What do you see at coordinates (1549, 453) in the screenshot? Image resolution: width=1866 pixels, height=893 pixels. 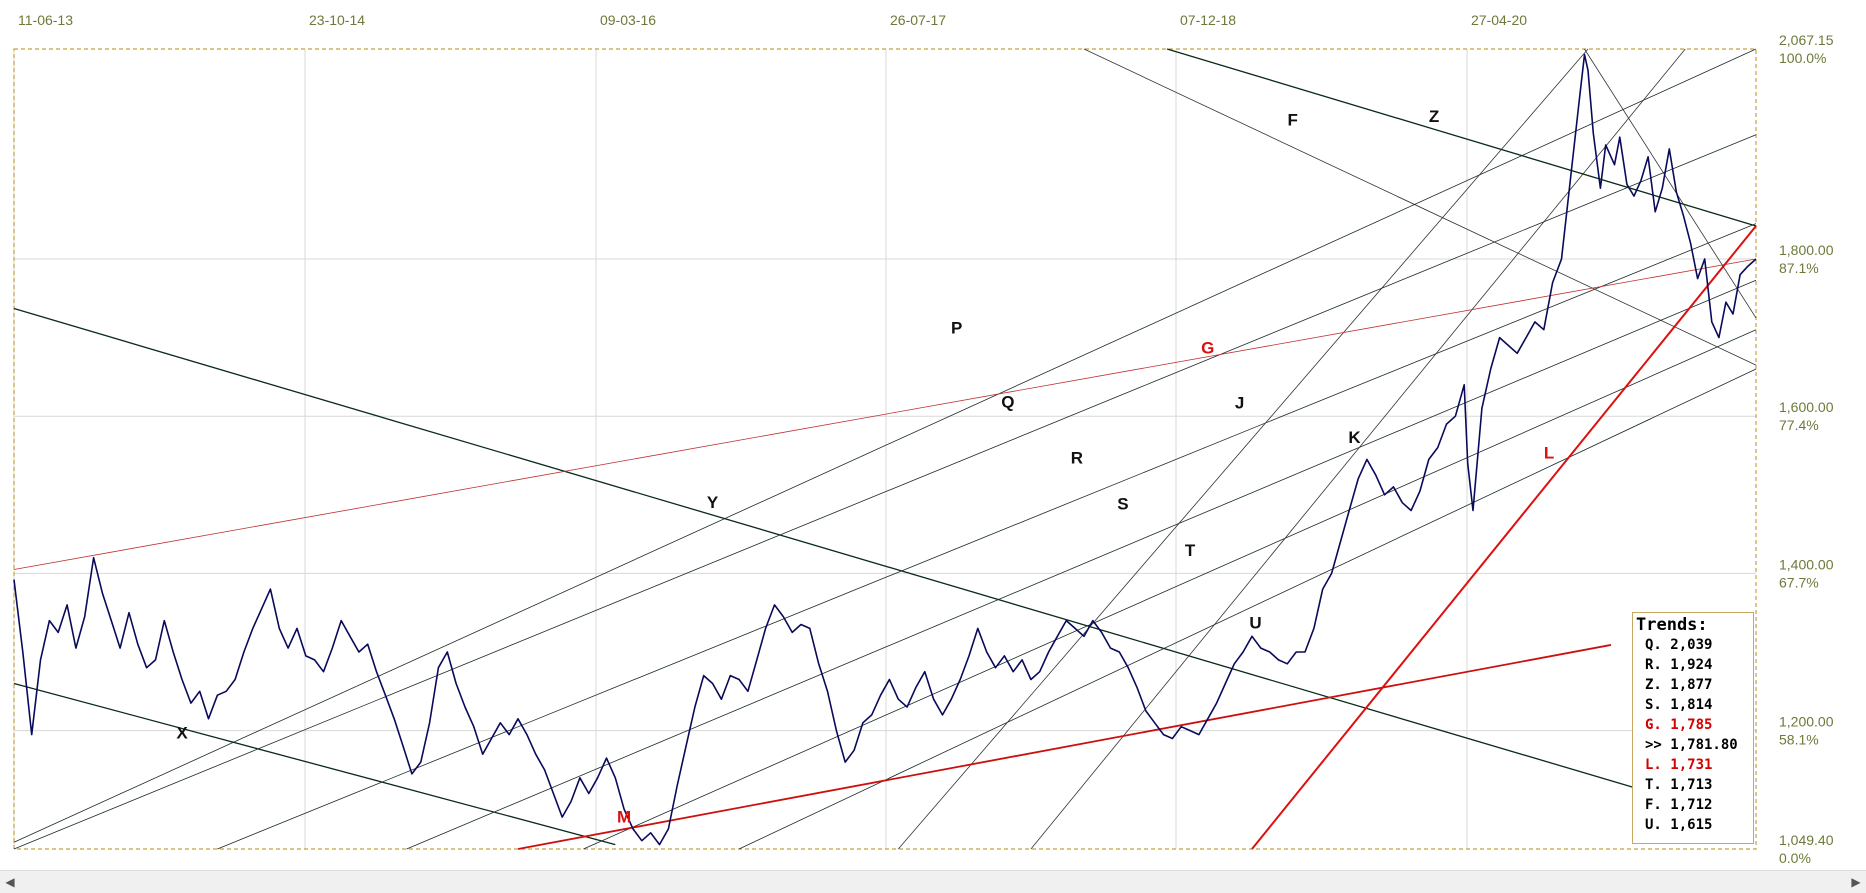 I see `trend-label-l: L` at bounding box center [1549, 453].